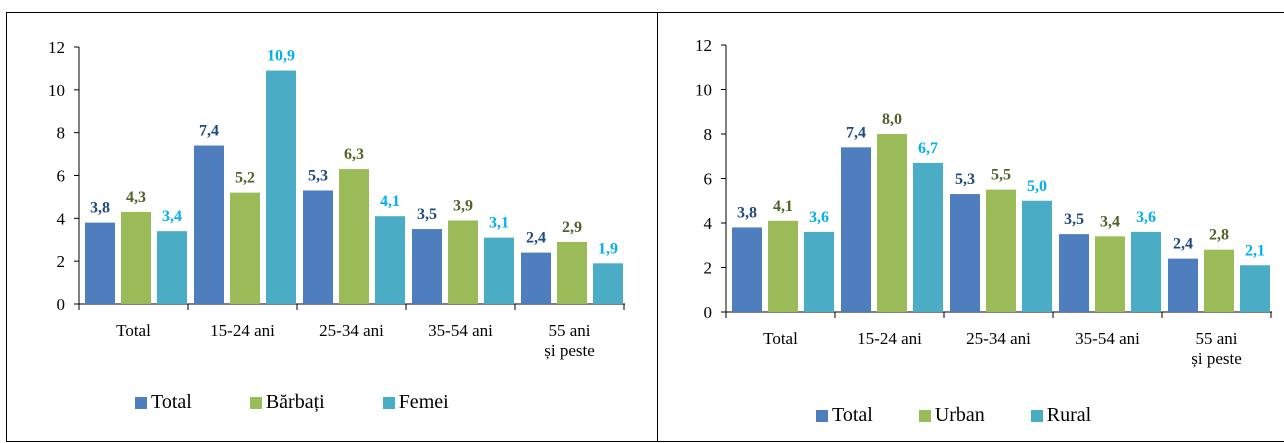 This screenshot has width=1284, height=443. What do you see at coordinates (928, 148) in the screenshot?
I see `data-label: 6,7` at bounding box center [928, 148].